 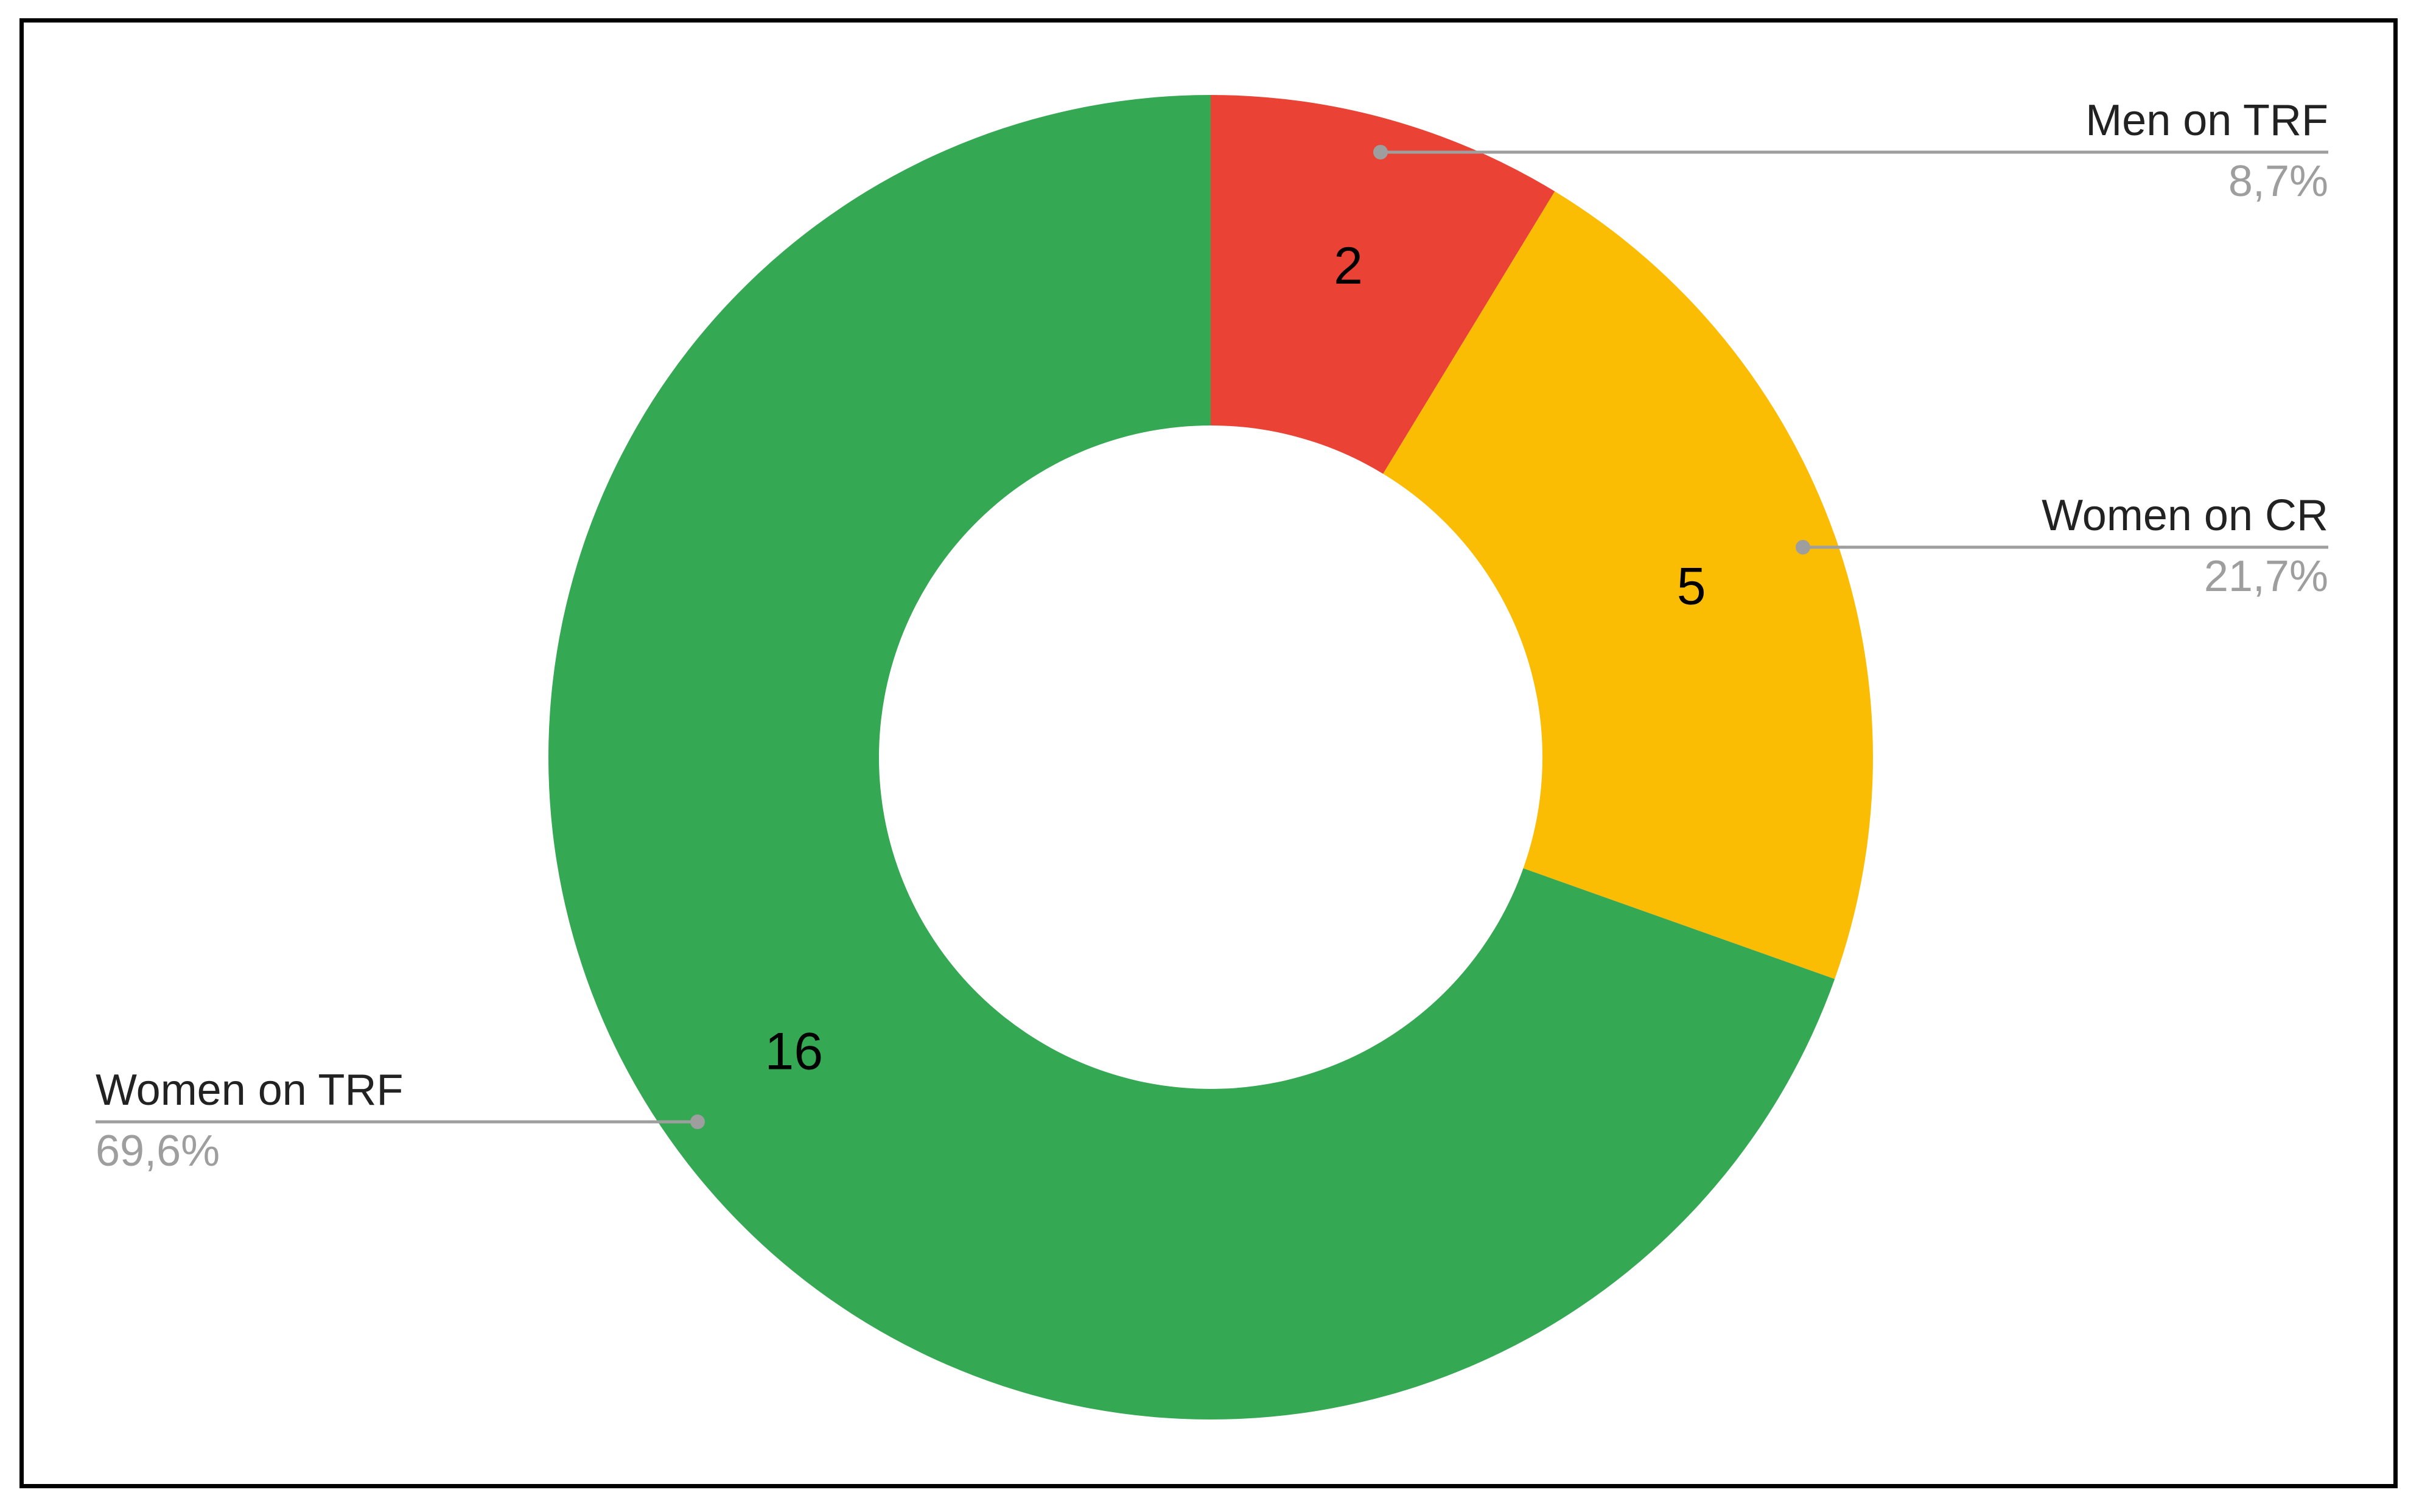 I want to click on legend-percent: 69,6%, so click(x=158, y=1151).